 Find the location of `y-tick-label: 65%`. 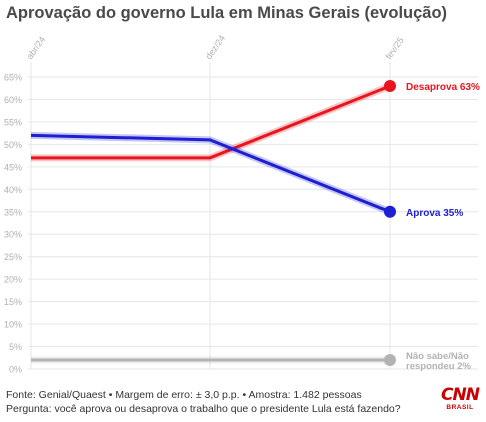

y-tick-label: 65% is located at coordinates (13, 78).